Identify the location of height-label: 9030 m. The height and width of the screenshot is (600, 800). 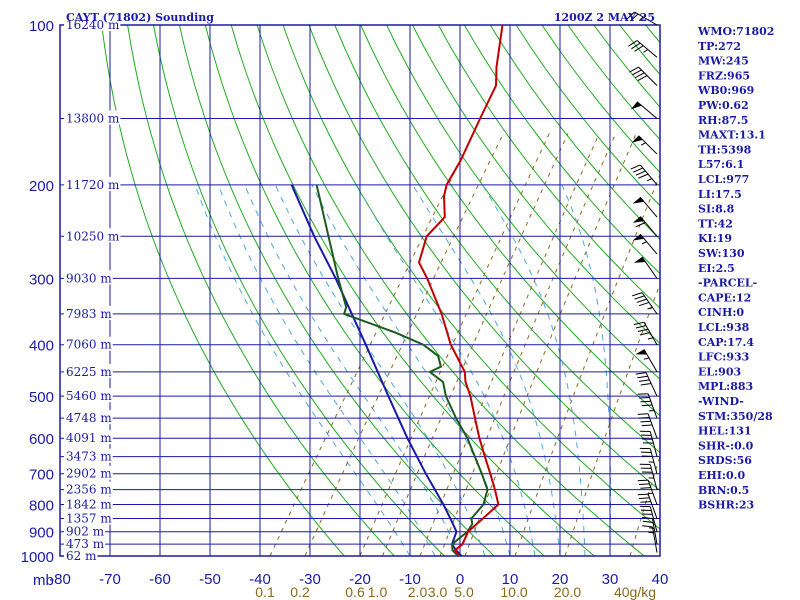
(89, 278).